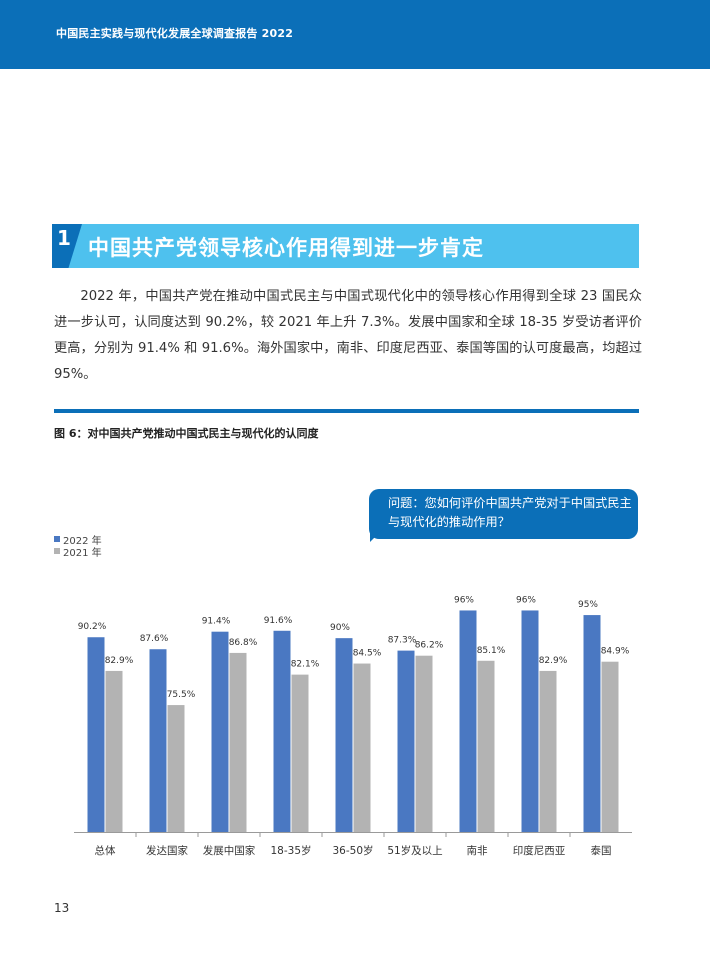  I want to click on question-text: 问题：您如何评价中国共产党对于中国式民主与现代化的推动作用？, so click(510, 512).